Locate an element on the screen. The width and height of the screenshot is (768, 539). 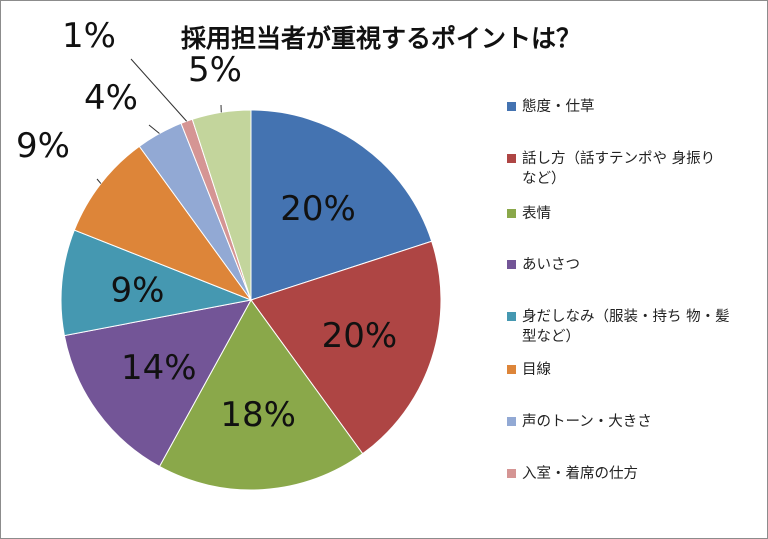
legend-item: 態度・仕草 is located at coordinates (634, 107).